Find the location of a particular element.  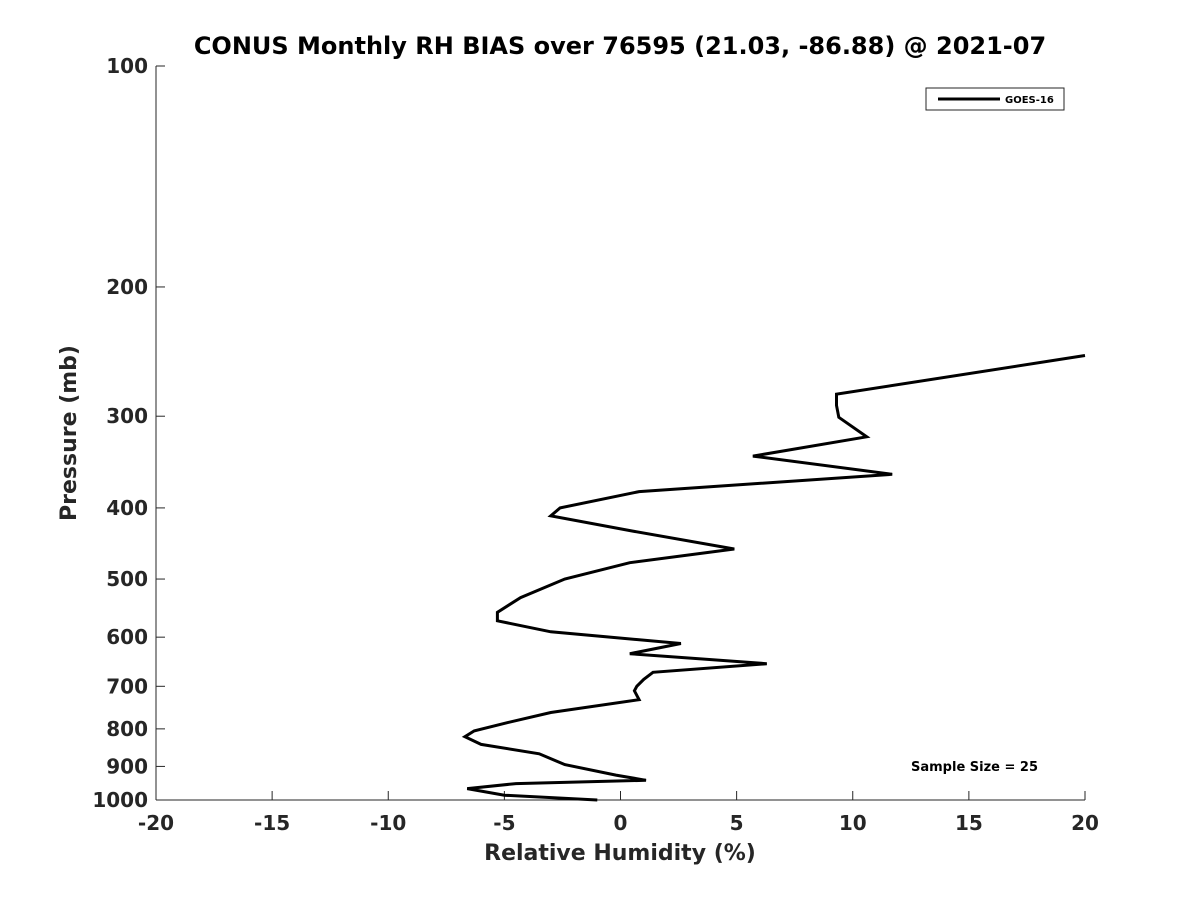

x-tick-label: 20 is located at coordinates (1085, 823).